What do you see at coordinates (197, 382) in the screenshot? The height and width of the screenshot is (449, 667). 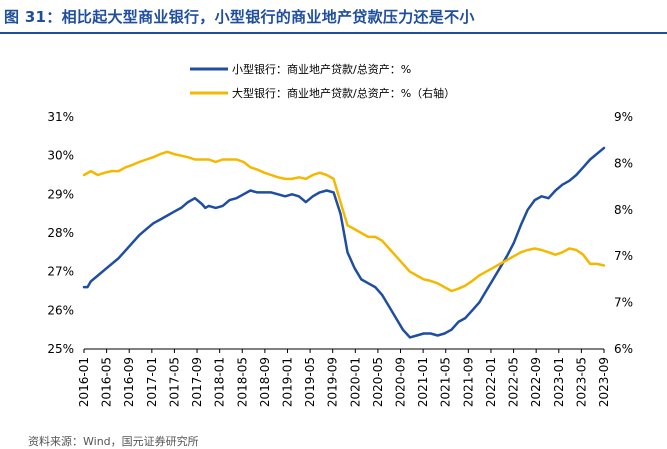 I see `x-tick-label: 2017-09` at bounding box center [197, 382].